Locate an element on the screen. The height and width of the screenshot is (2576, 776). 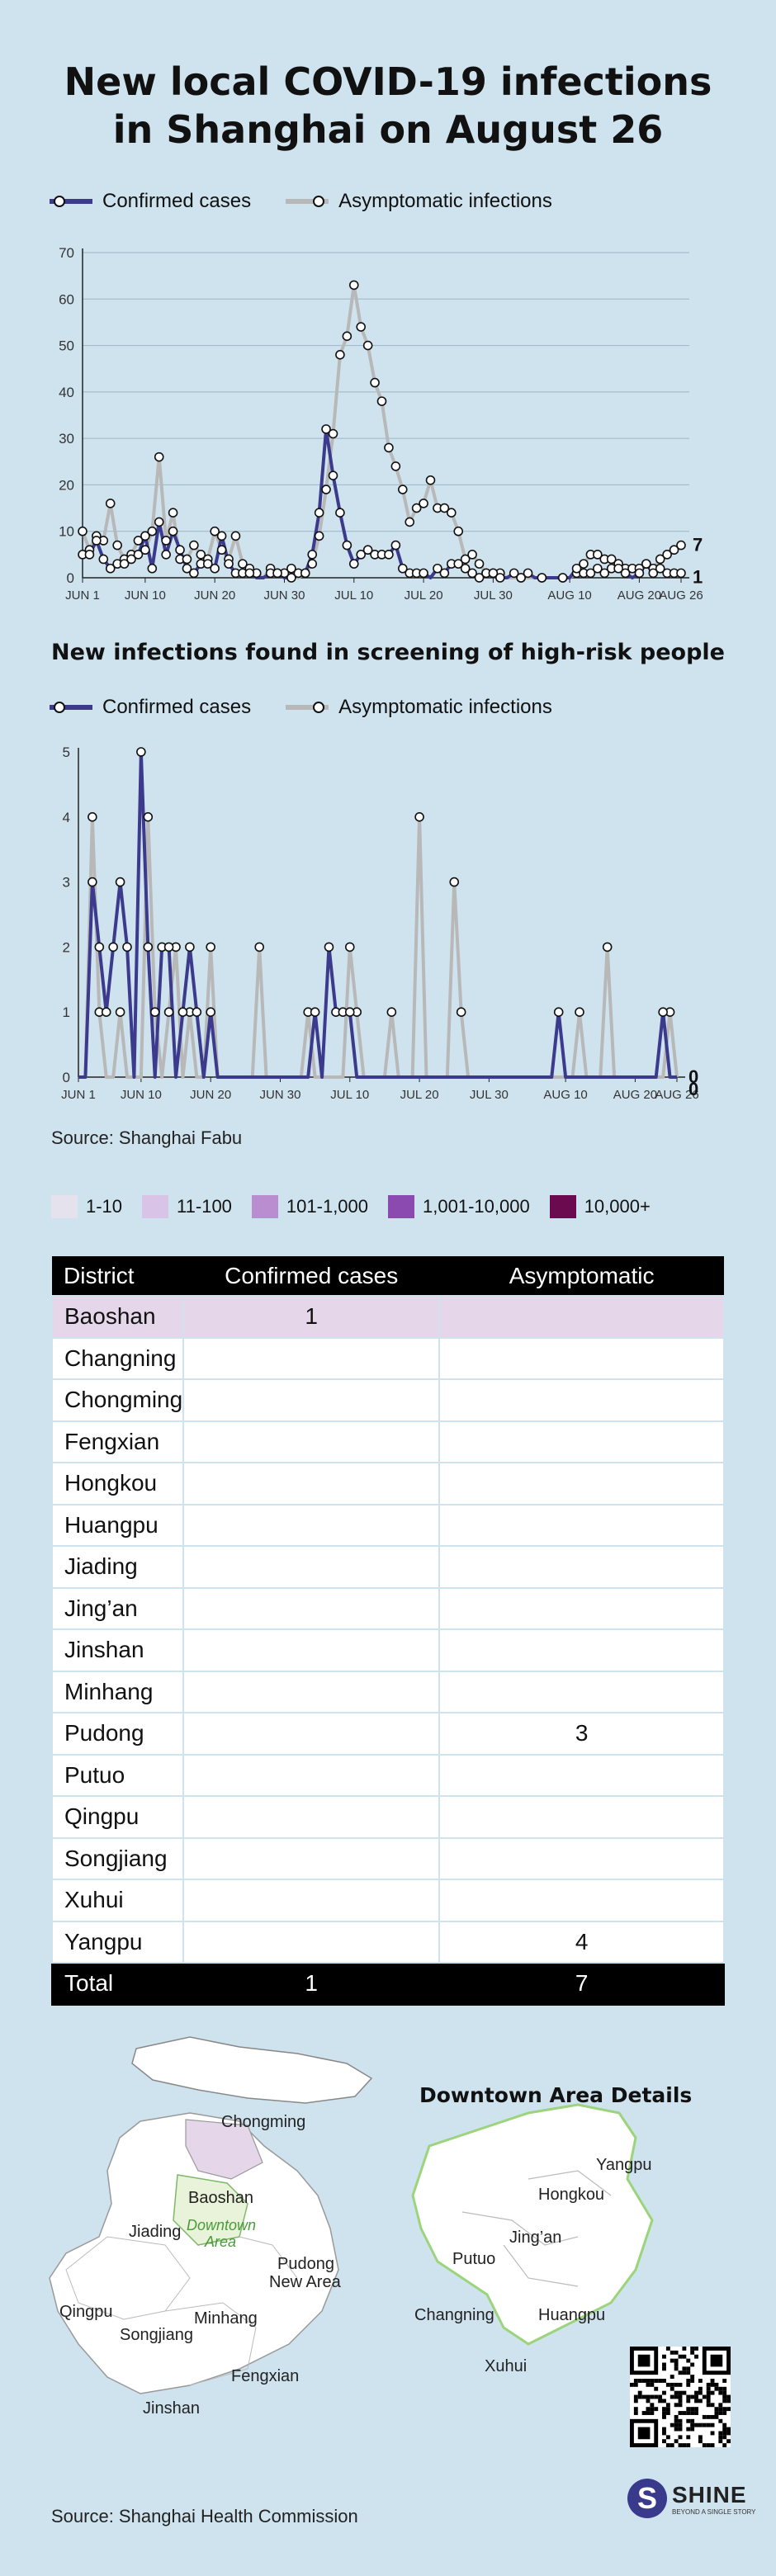
map-label-jinshan: Jinshan is located at coordinates (171, 2408).